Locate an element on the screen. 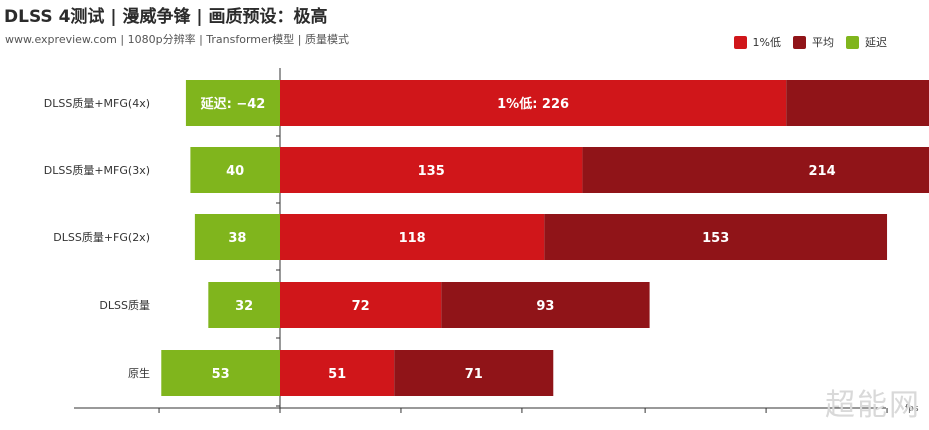  chart-title: DLSS 4测试 | 漫威争锋 | 画质预设：极高 is located at coordinates (166, 17).